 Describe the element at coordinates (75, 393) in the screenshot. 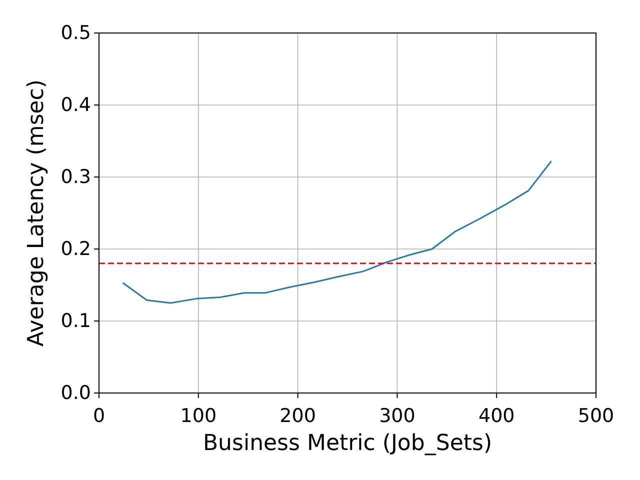

I see `y-tick-label: 0.0` at that location.